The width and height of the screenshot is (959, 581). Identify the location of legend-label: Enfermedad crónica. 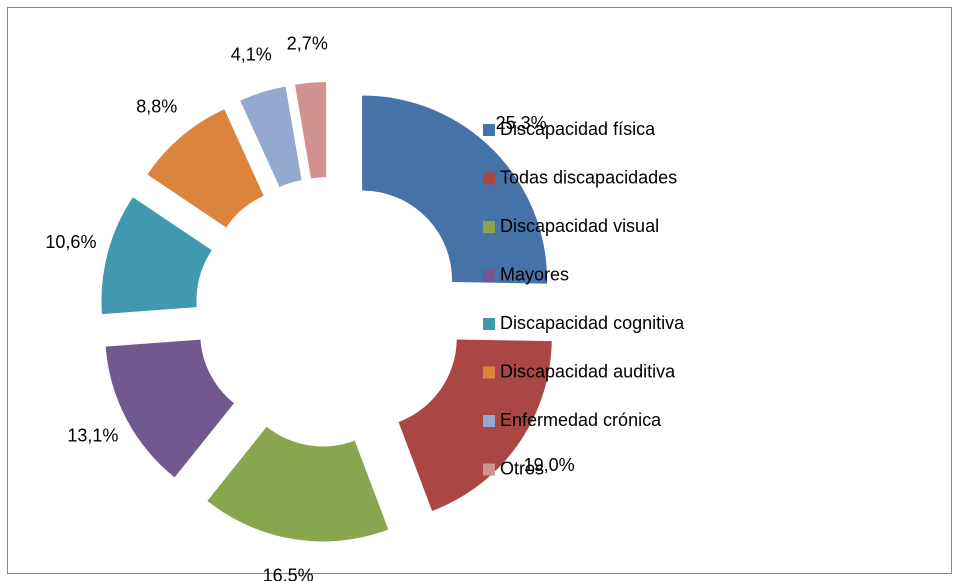
(581, 420).